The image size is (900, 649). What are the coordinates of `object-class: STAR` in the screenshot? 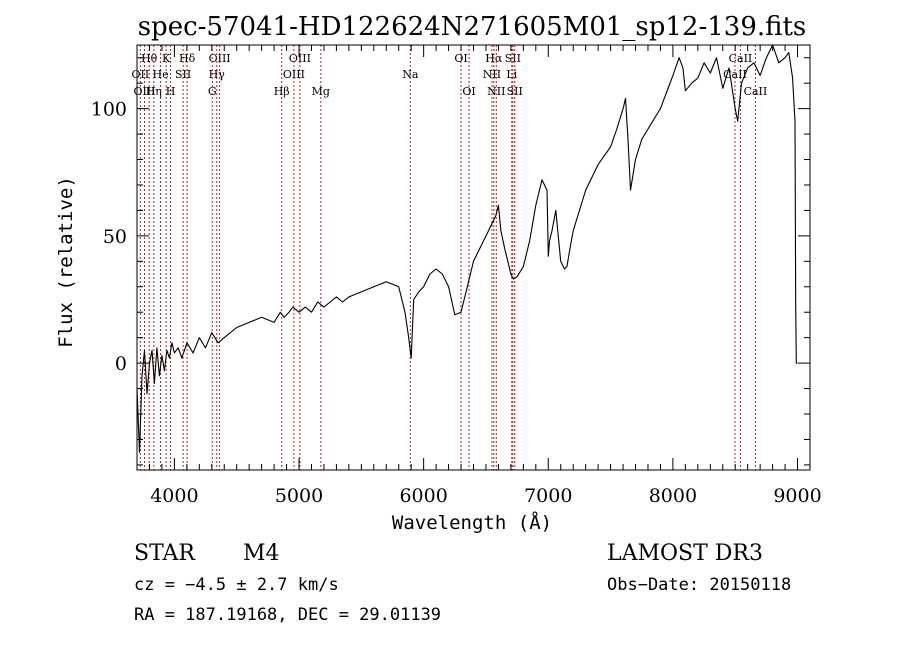 It's located at (165, 553).